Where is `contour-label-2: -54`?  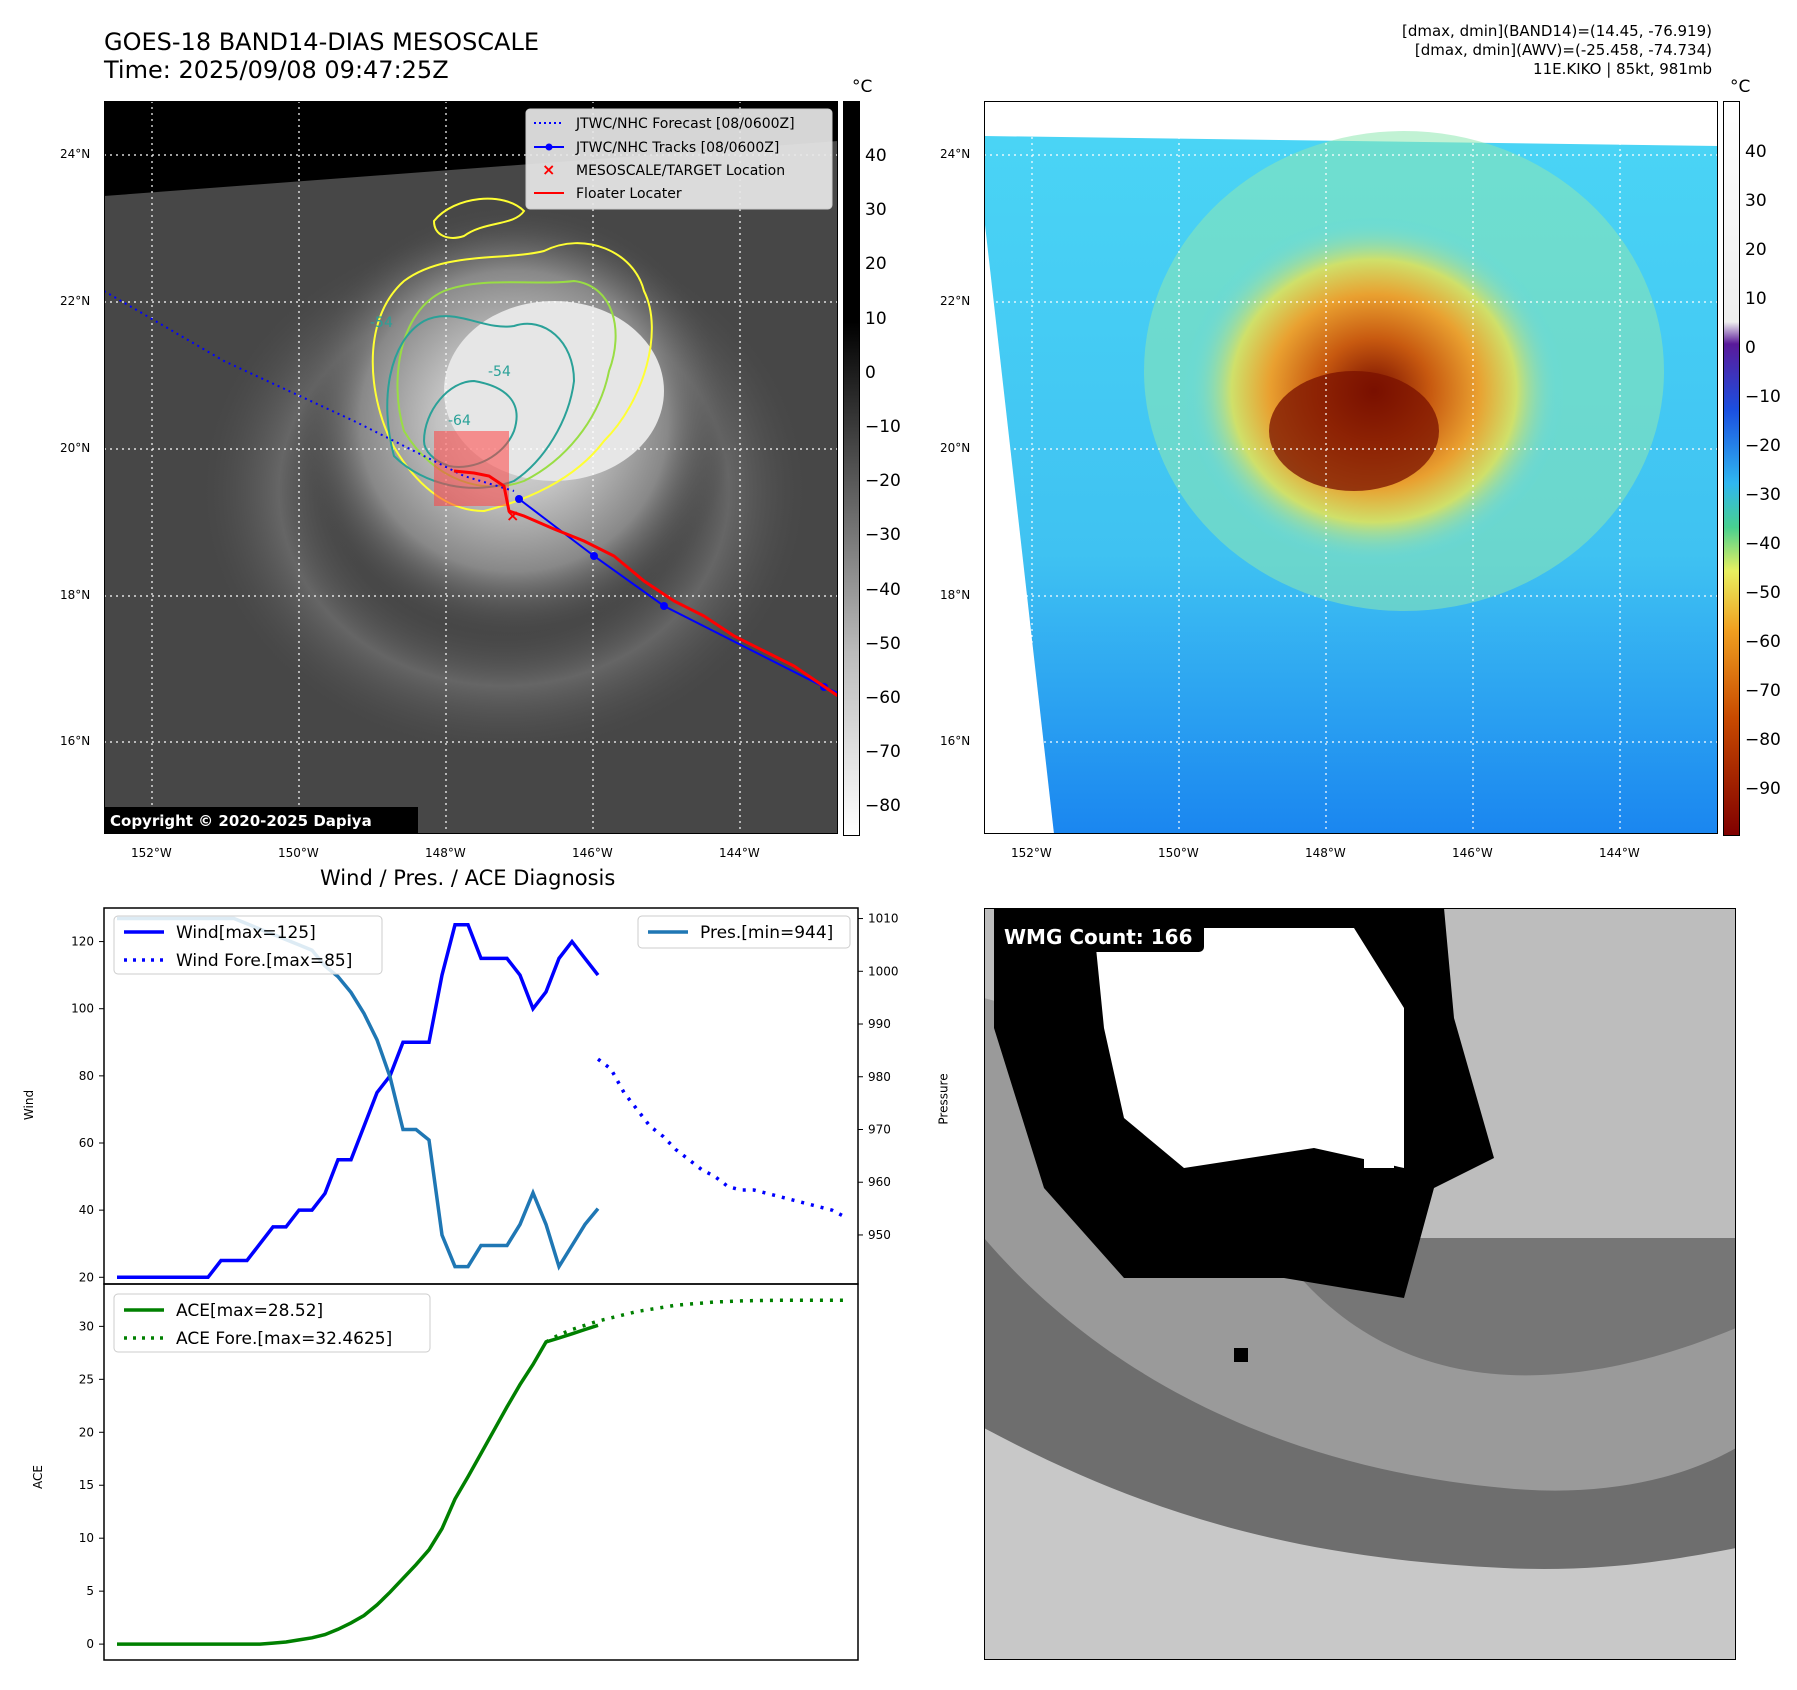 contour-label-2: -54 is located at coordinates (499, 372).